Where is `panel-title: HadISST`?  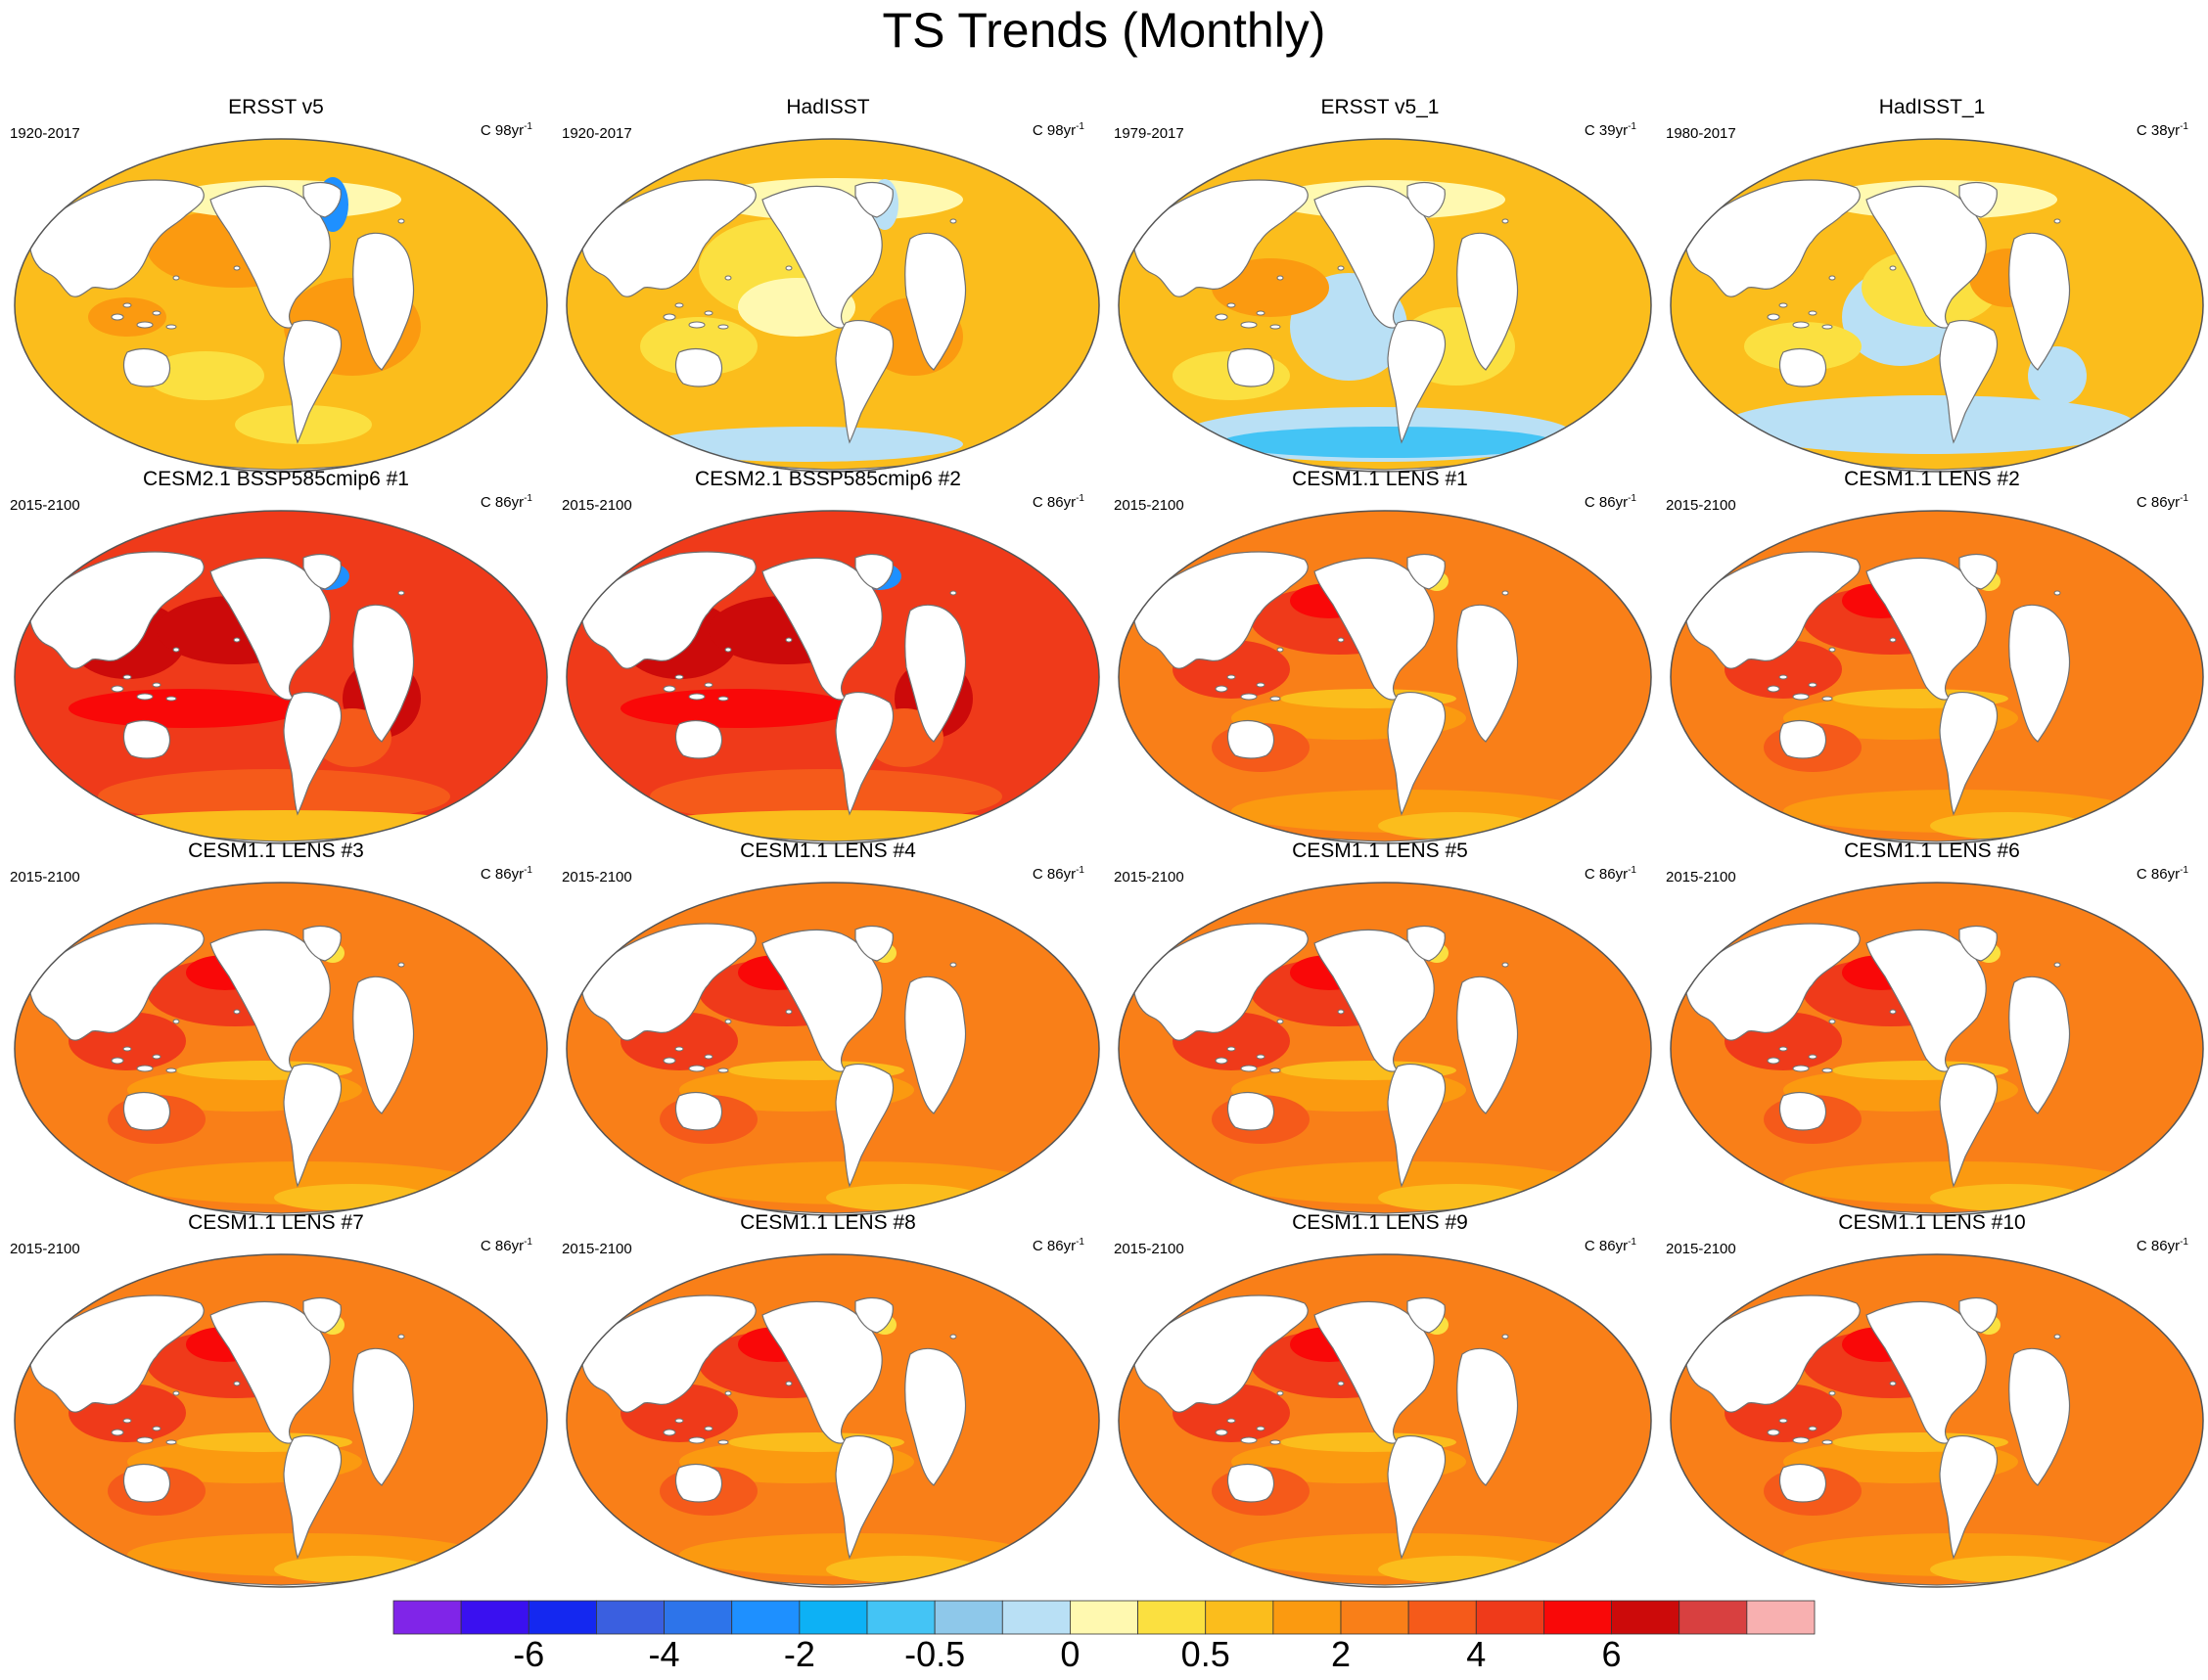 panel-title: HadISST is located at coordinates (828, 107).